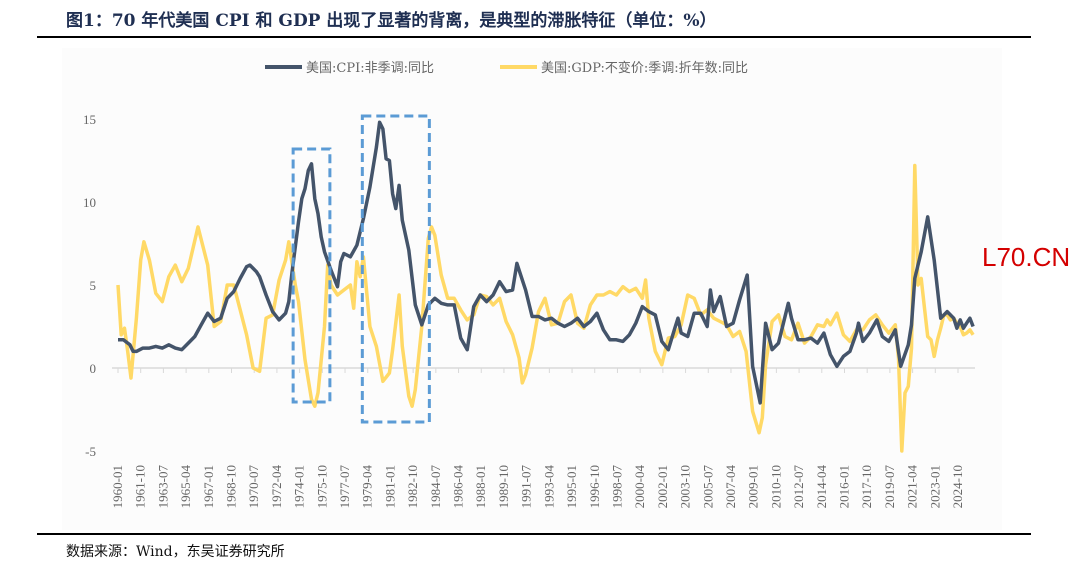  What do you see at coordinates (644, 68) in the screenshot?
I see `legend-label-gdp: 美国:GDP:不变价:季调:折年数:同比` at bounding box center [644, 68].